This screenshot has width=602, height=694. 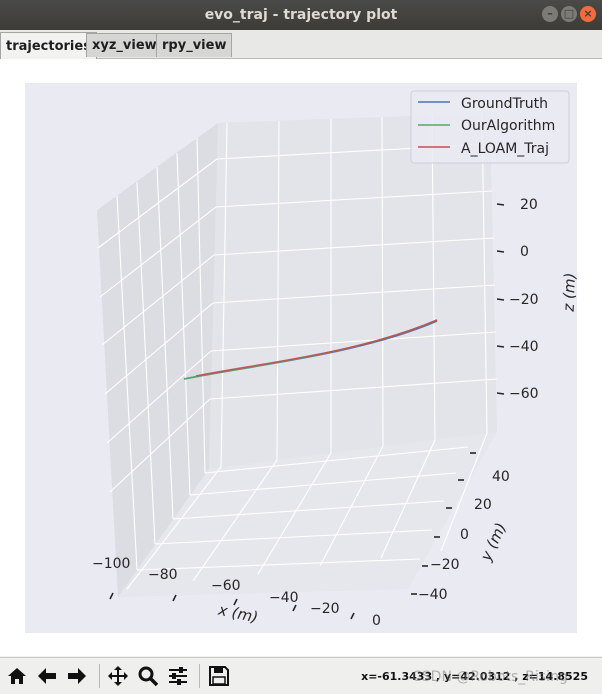 What do you see at coordinates (316, 348) in the screenshot?
I see `aloam-line` at bounding box center [316, 348].